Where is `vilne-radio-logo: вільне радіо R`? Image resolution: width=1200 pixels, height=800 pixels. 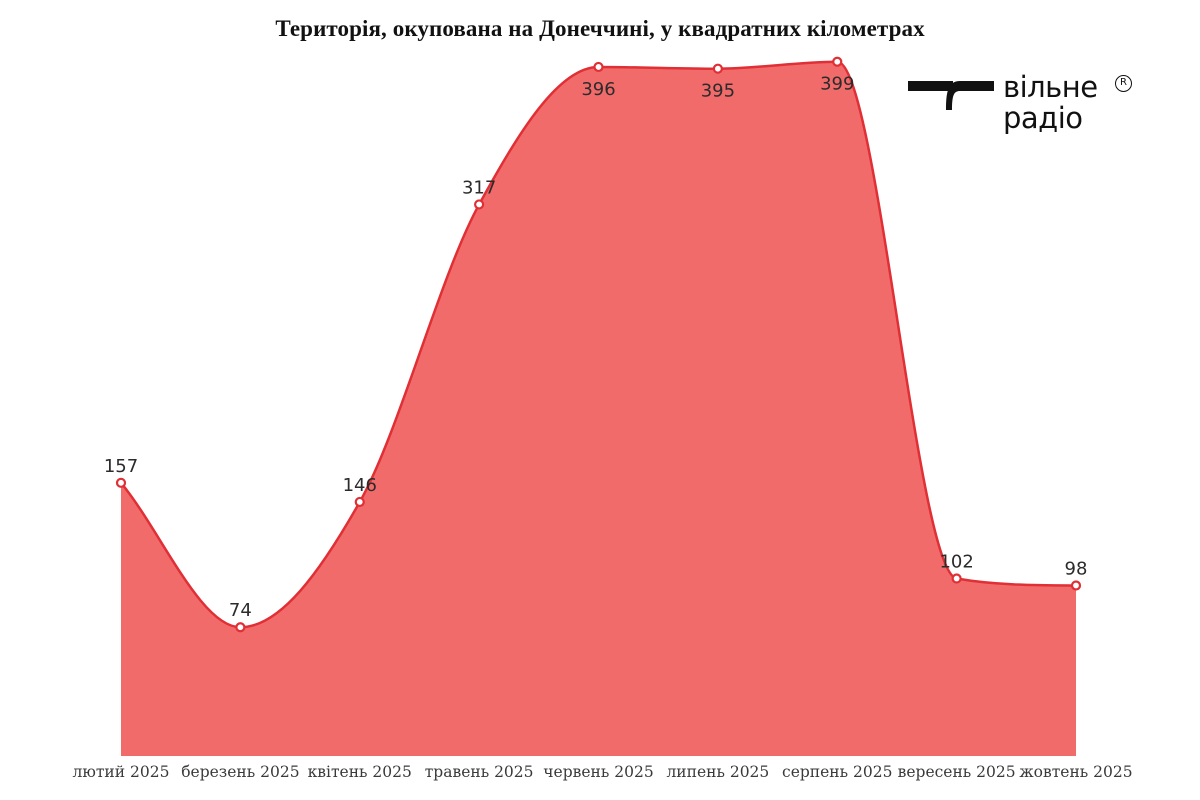
vilne-radio-logo: вільне радіо R is located at coordinates (1028, 107).